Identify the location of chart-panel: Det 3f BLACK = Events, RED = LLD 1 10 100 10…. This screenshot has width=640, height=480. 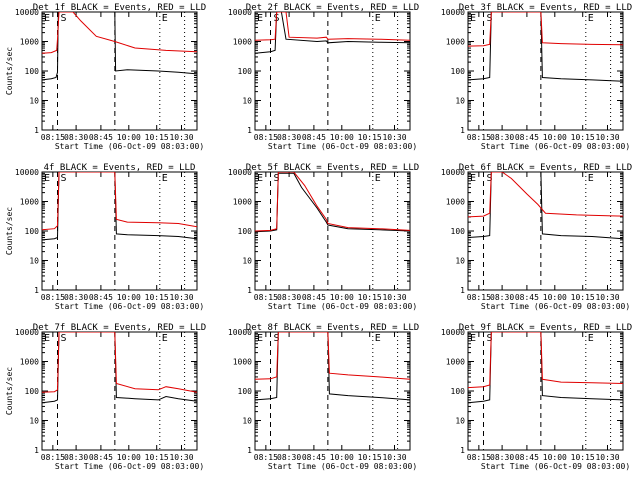
(536, 77).